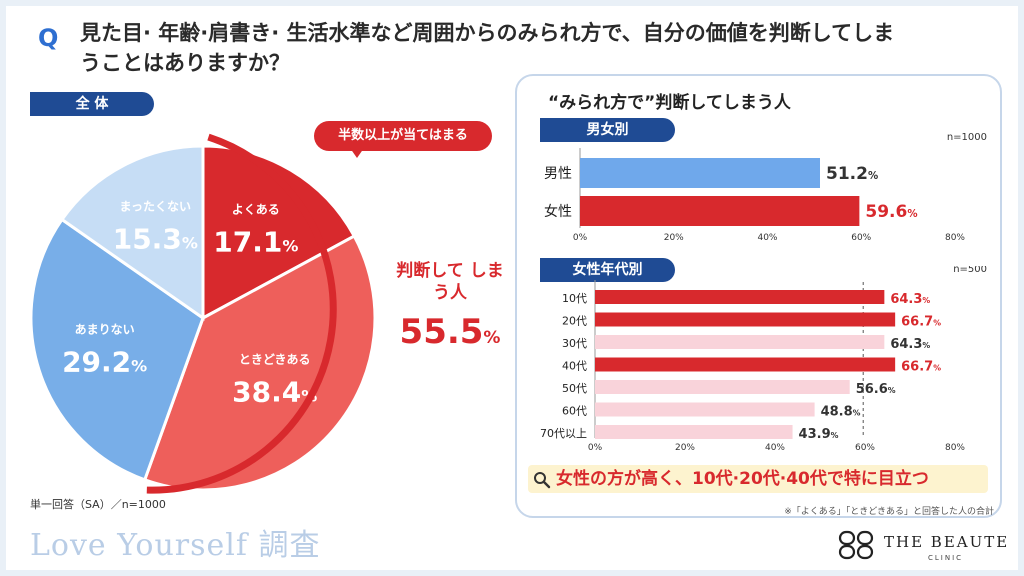  What do you see at coordinates (275, 360) in the screenshot?
I see `pie-slice-label: ときどきある` at bounding box center [275, 360].